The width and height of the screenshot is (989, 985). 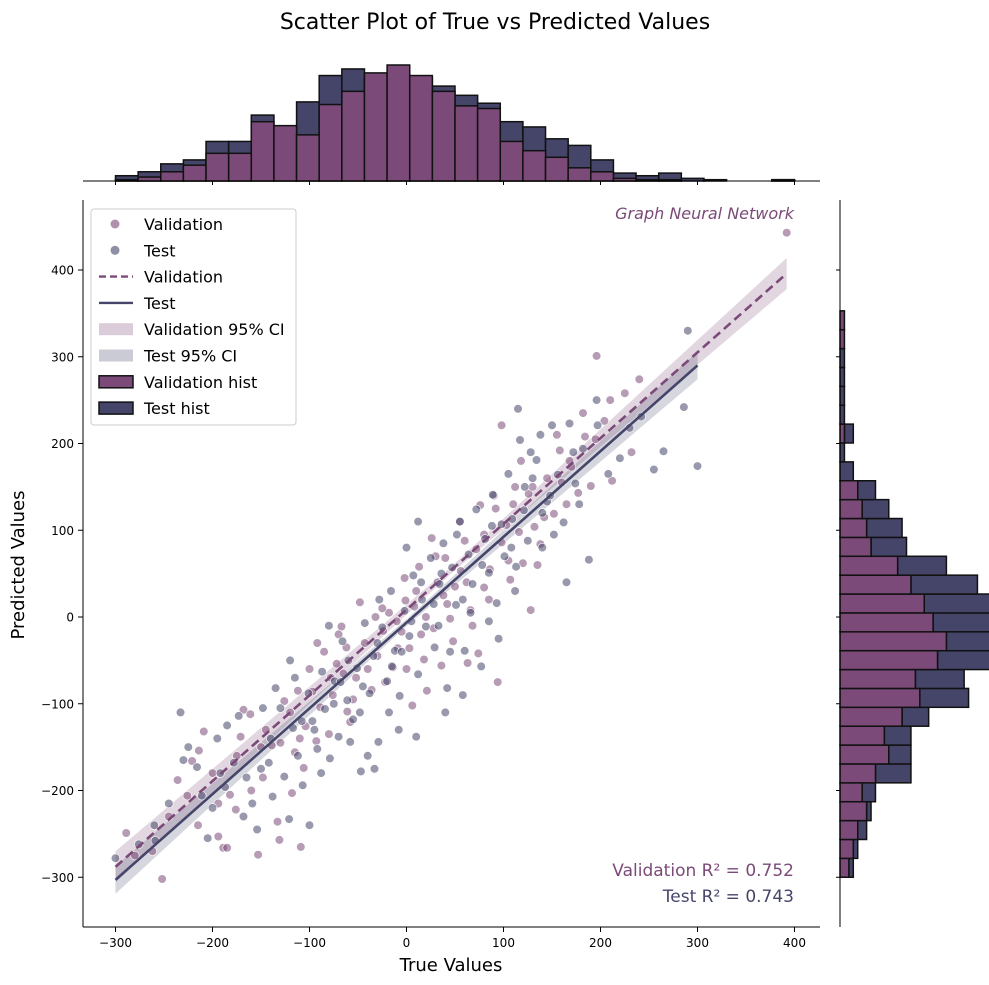 I want to click on x-tick-label: 300, so click(x=697, y=943).